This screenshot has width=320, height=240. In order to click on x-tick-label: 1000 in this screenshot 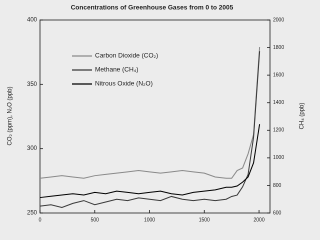, I will do `click(149, 220)`.